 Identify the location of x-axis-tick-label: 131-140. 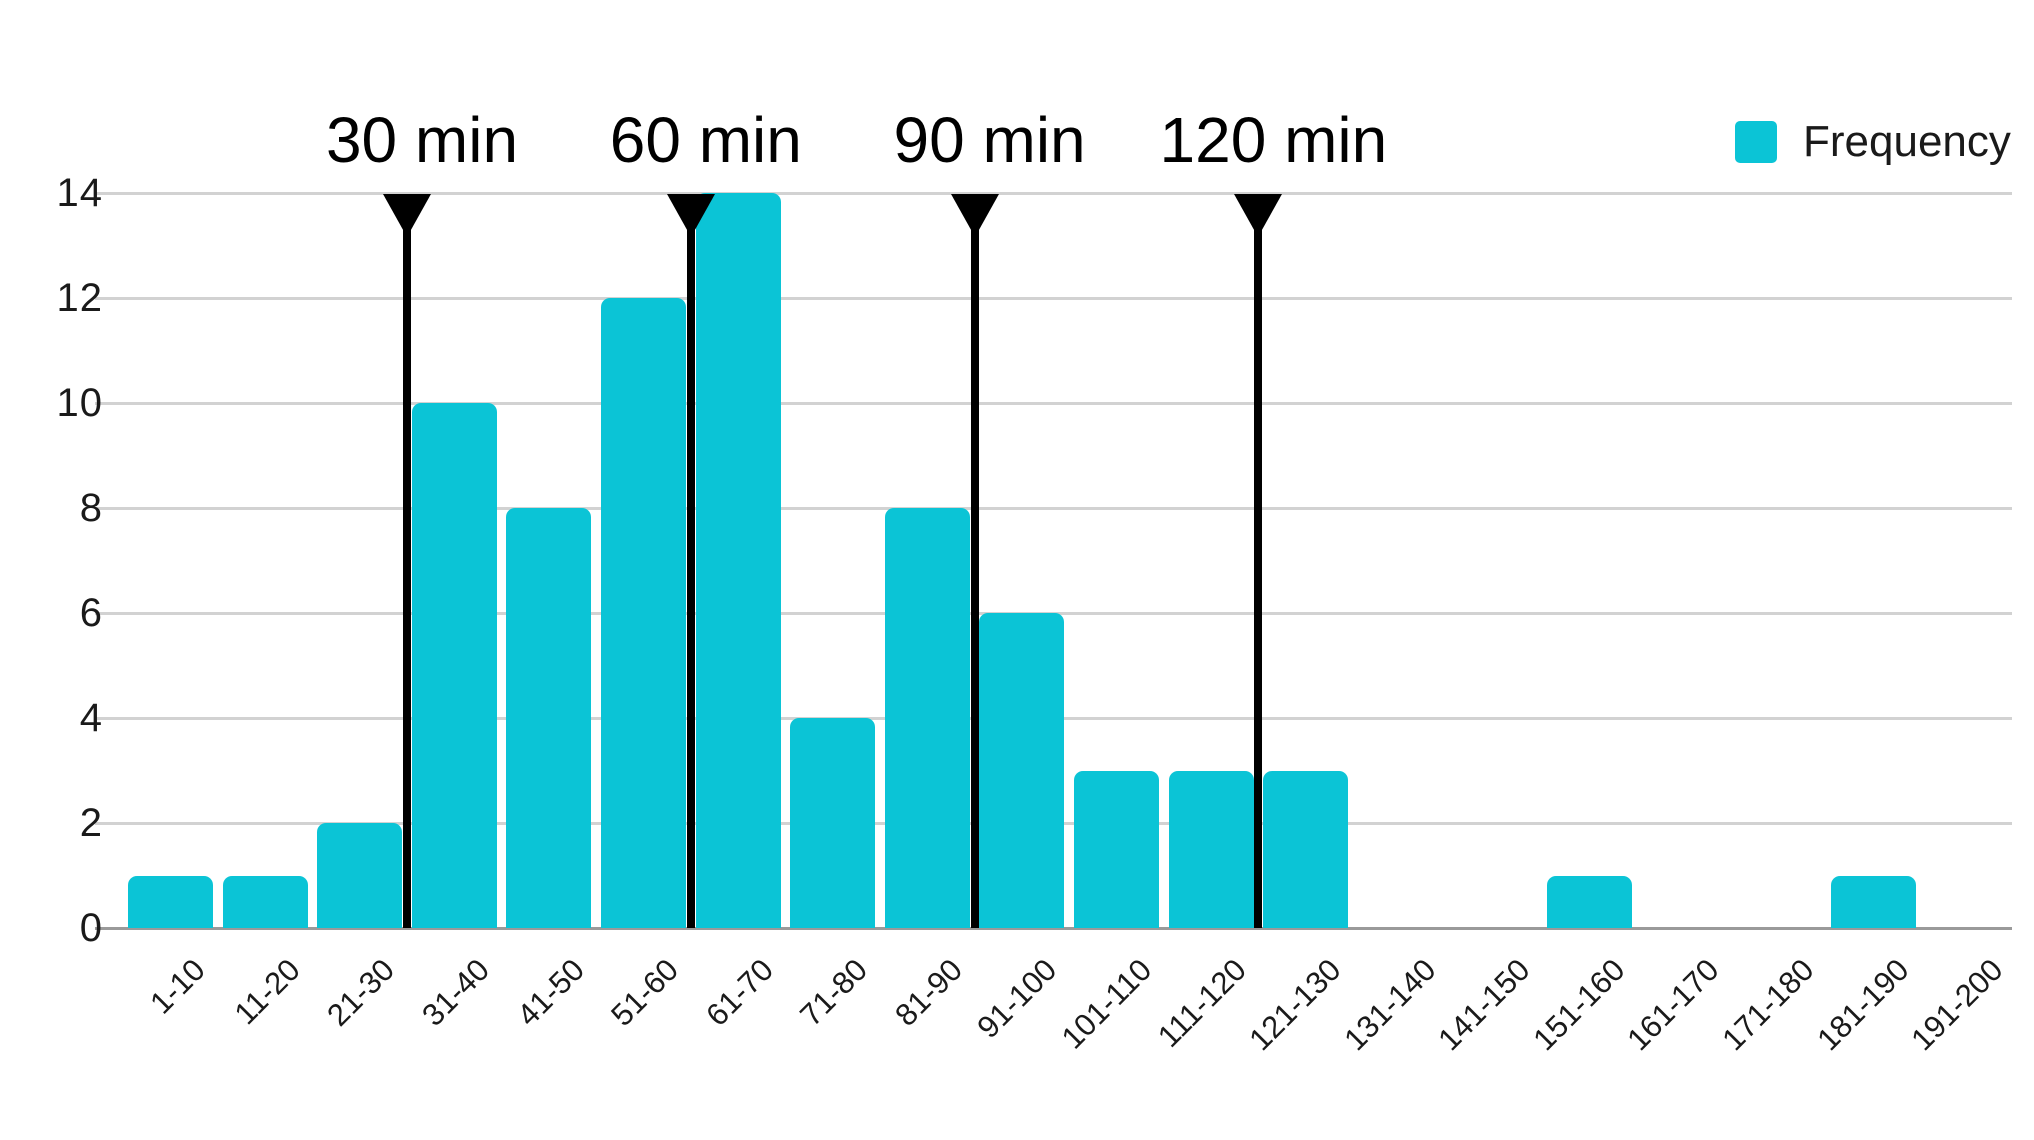
(1389, 1005).